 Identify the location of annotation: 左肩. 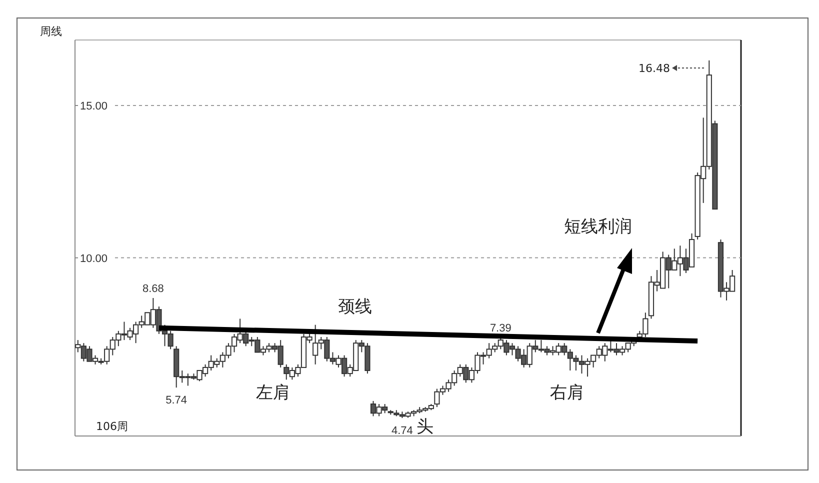
(273, 393).